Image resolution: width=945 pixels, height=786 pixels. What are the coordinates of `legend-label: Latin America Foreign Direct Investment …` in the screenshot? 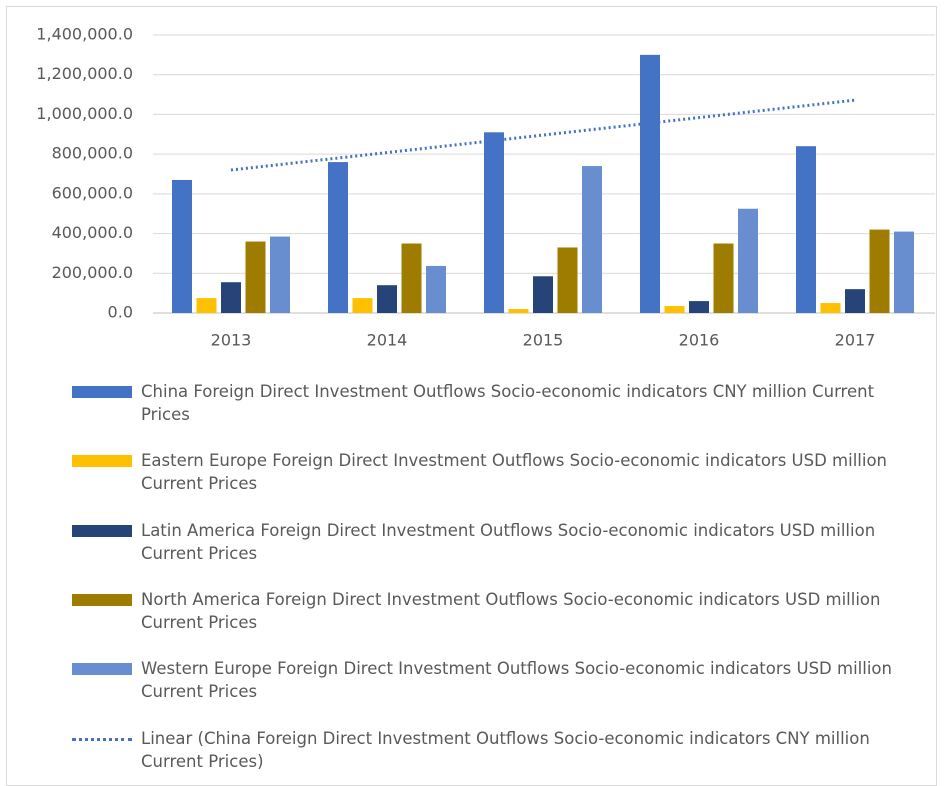 It's located at (508, 541).